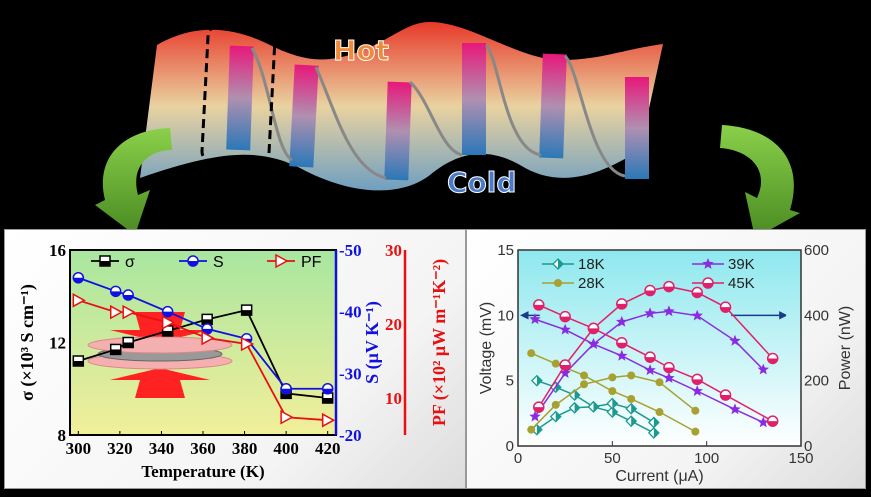 Image resolution: width=871 pixels, height=497 pixels. Describe the element at coordinates (612, 458) in the screenshot. I see `x-tick-label: 50` at that location.